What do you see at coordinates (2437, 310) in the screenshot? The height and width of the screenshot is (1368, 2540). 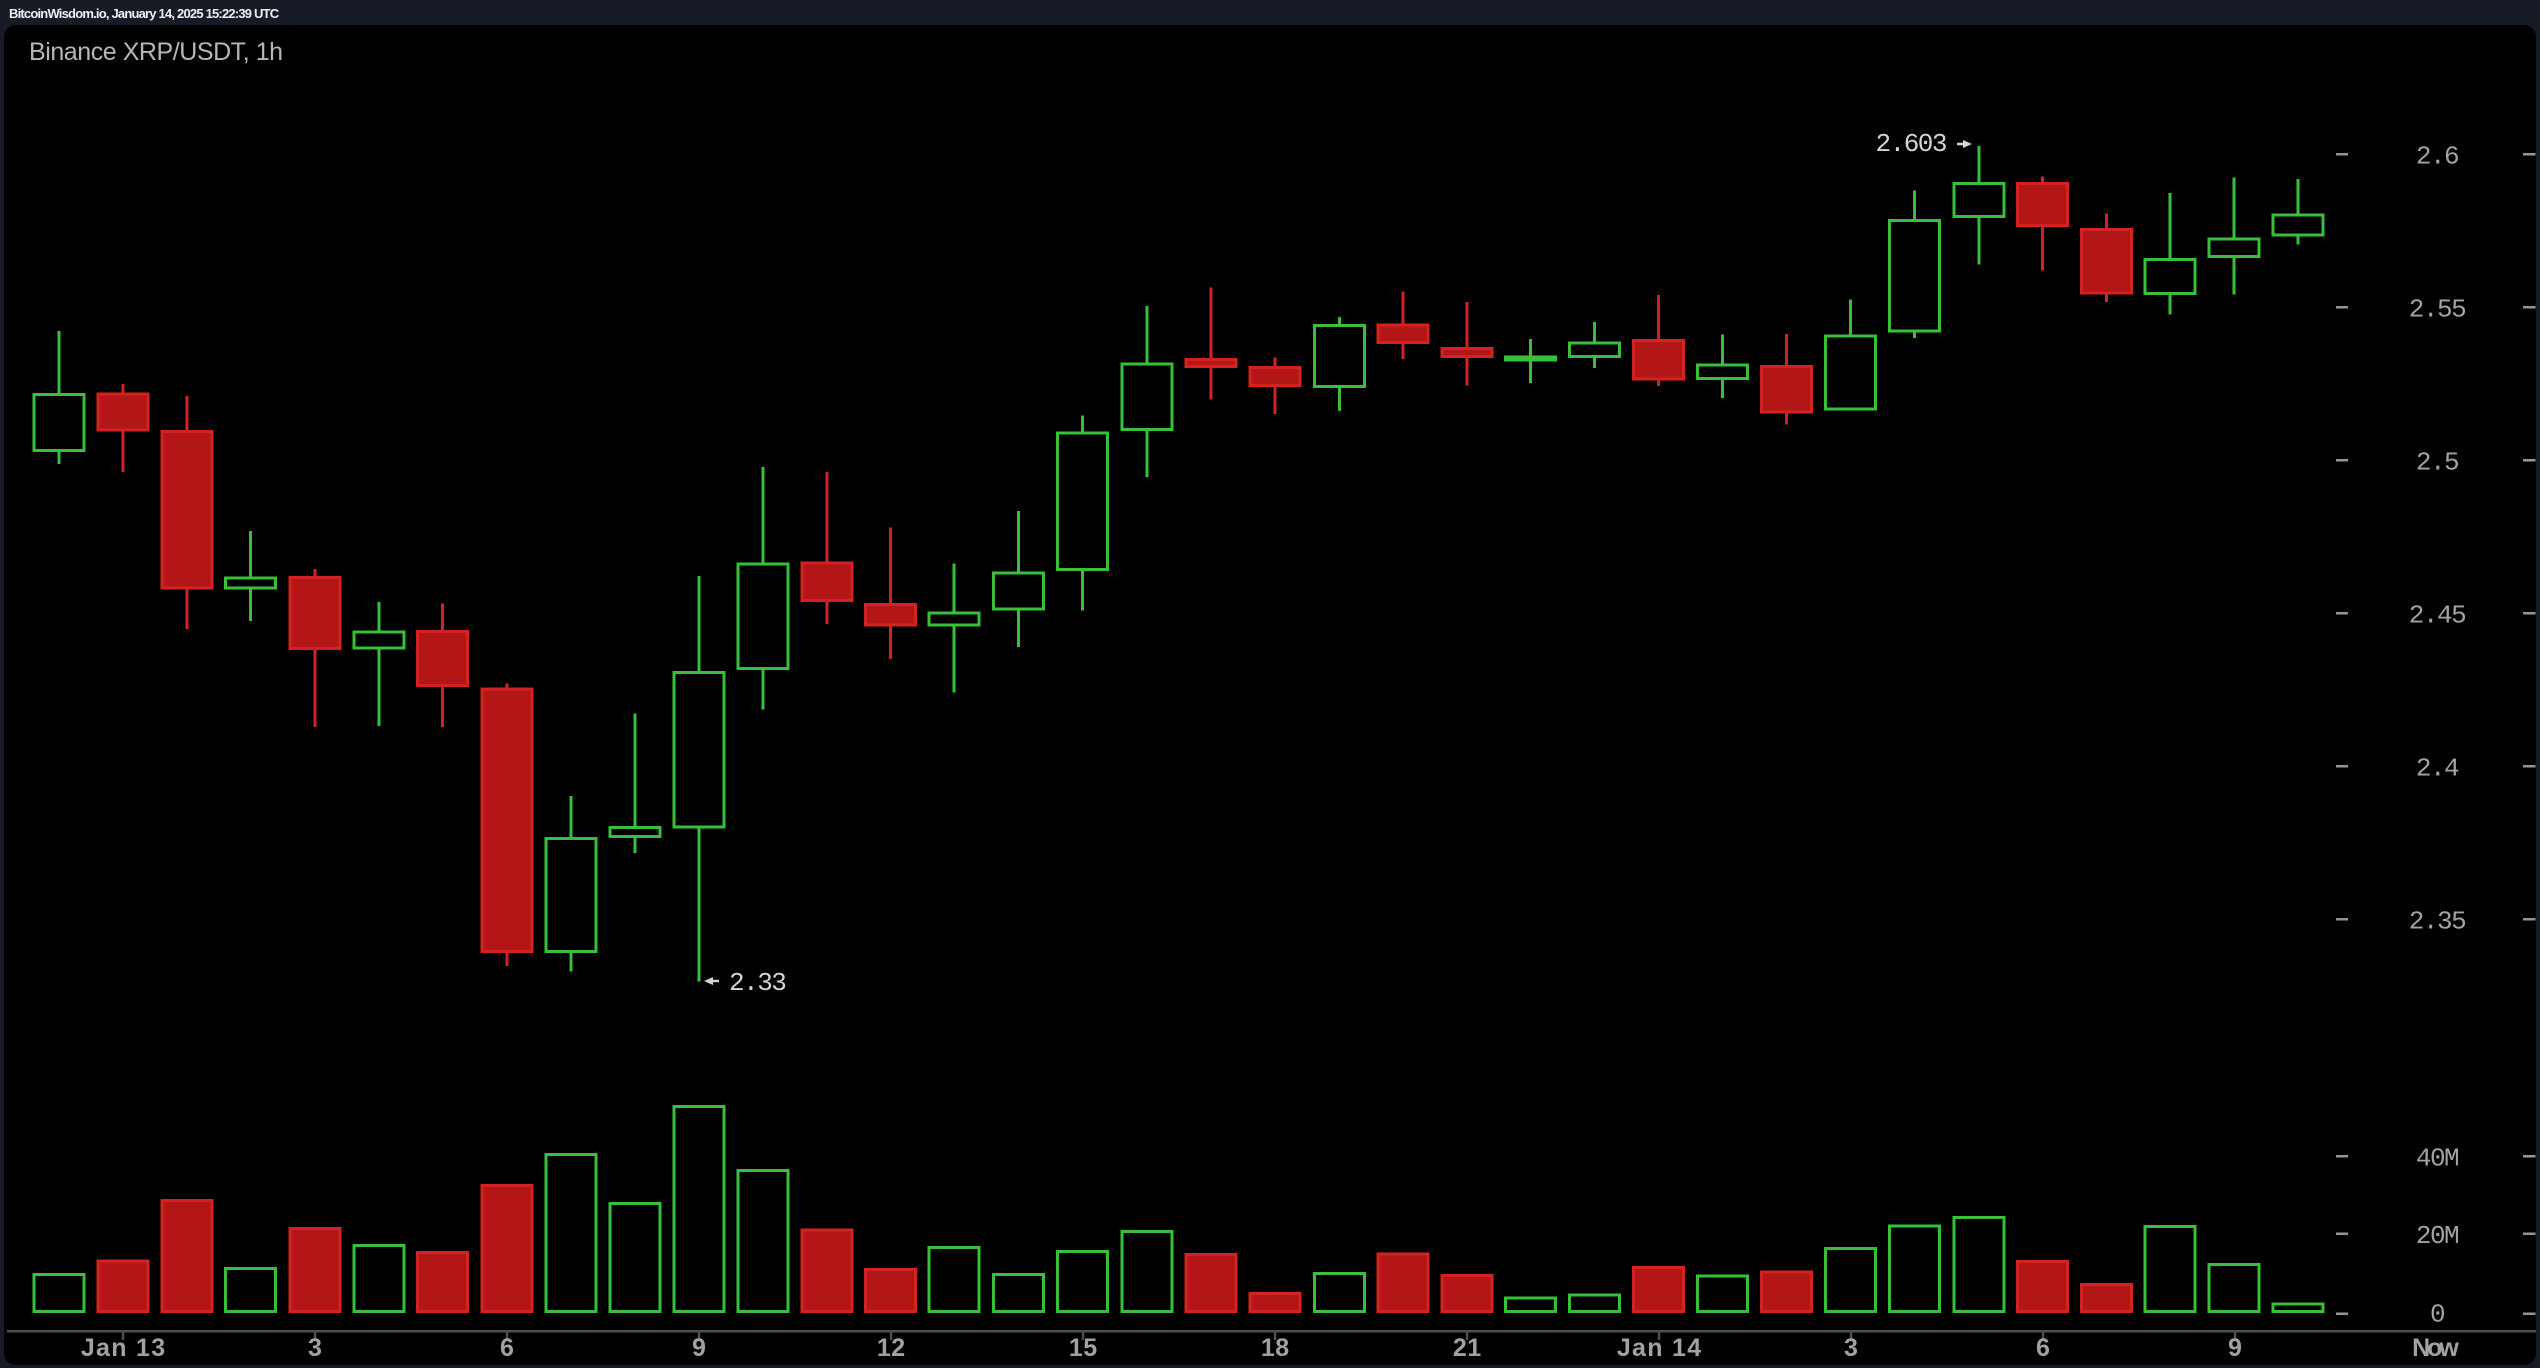 I see `svg-text: 2.55` at bounding box center [2437, 310].